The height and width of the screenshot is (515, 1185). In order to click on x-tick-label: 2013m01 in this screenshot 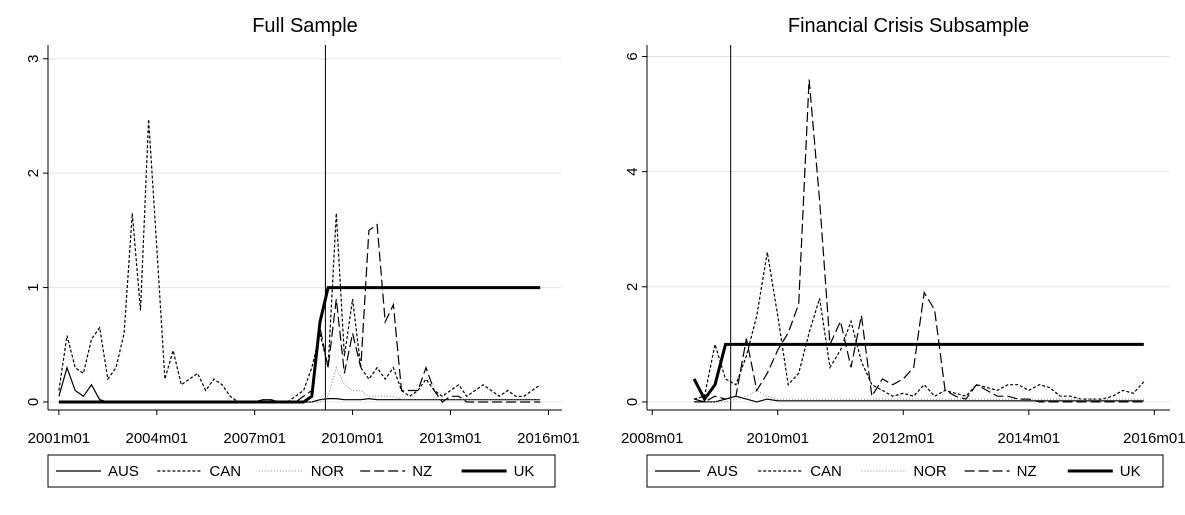, I will do `click(450, 438)`.